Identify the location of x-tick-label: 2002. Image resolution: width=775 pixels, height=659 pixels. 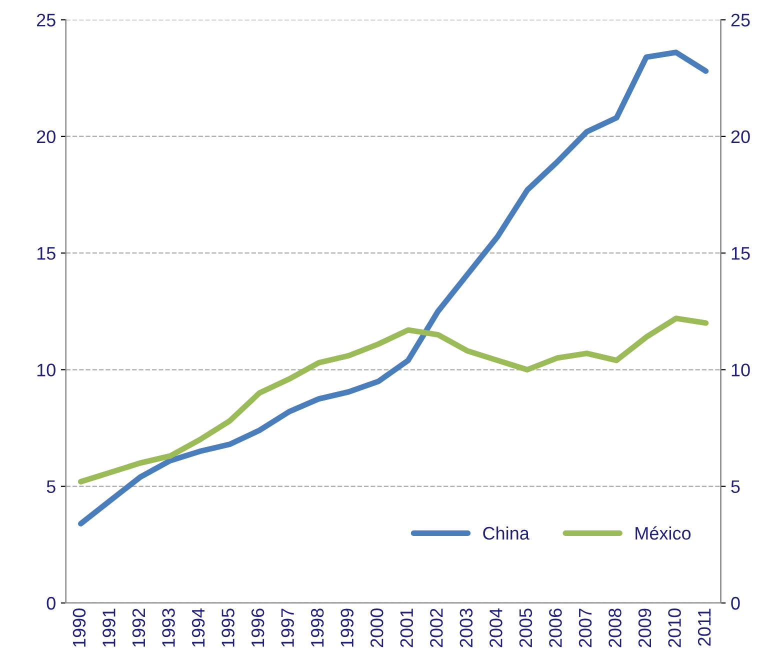
(436, 628).